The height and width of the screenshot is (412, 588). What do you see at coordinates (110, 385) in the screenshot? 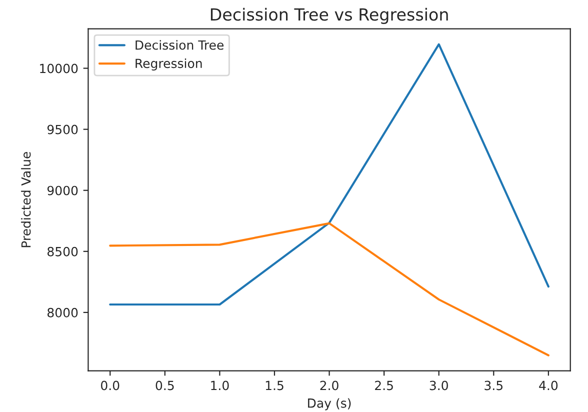
I see `x-tick-label: 0.0` at bounding box center [110, 385].